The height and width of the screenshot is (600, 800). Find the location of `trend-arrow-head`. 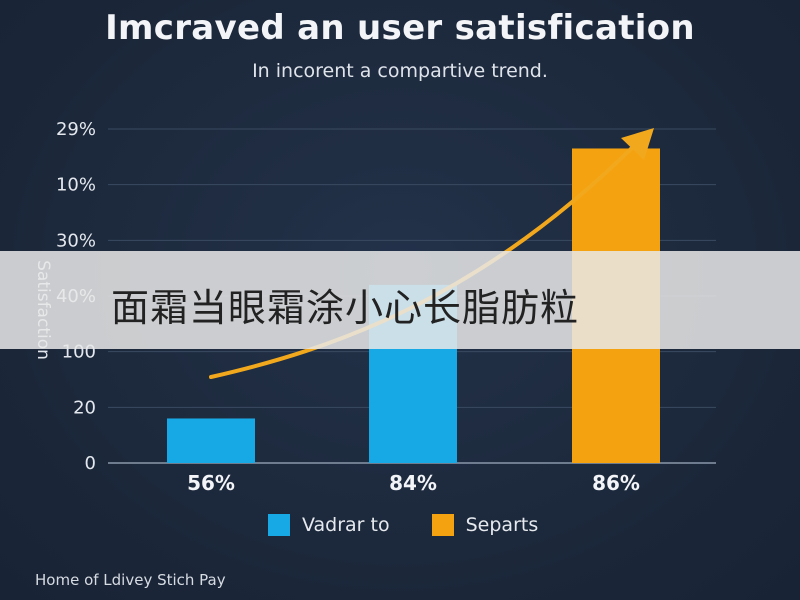

trend-arrow-head is located at coordinates (637, 144).